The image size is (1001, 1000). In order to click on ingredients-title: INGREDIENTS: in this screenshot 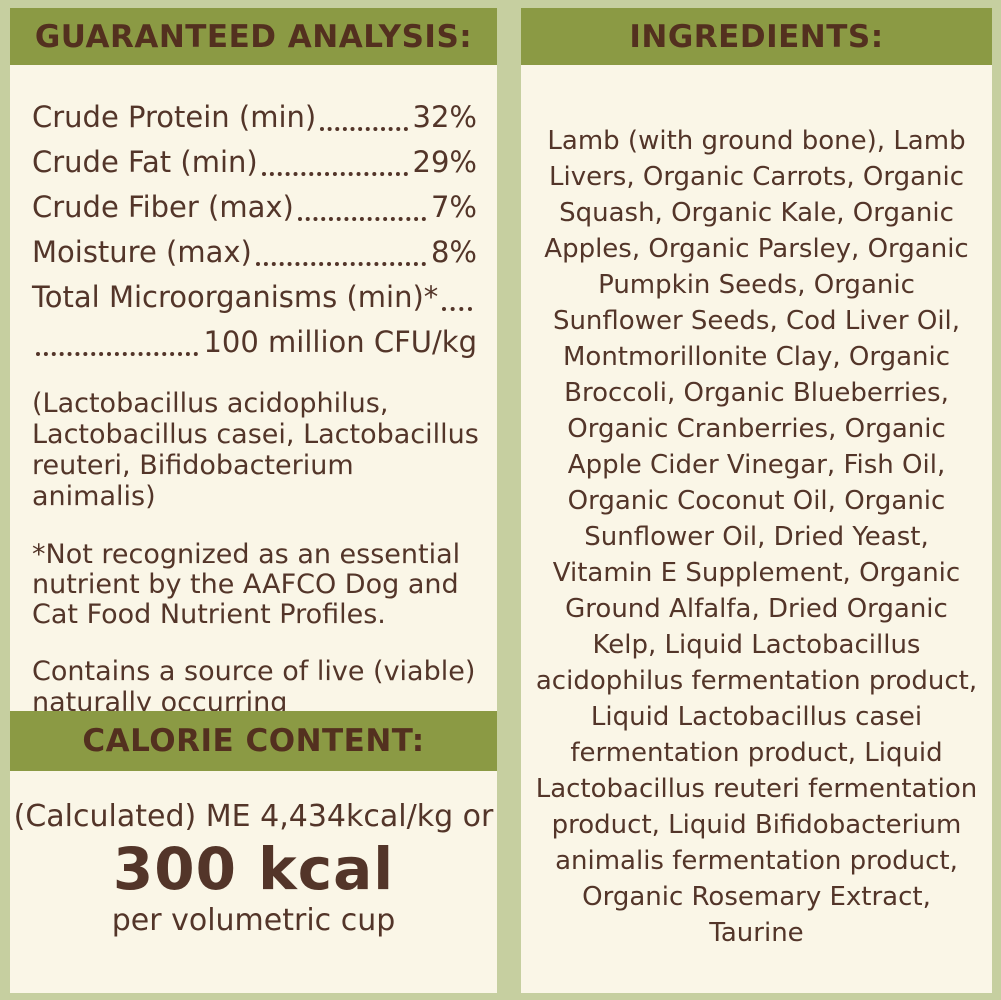, I will do `click(756, 36)`.